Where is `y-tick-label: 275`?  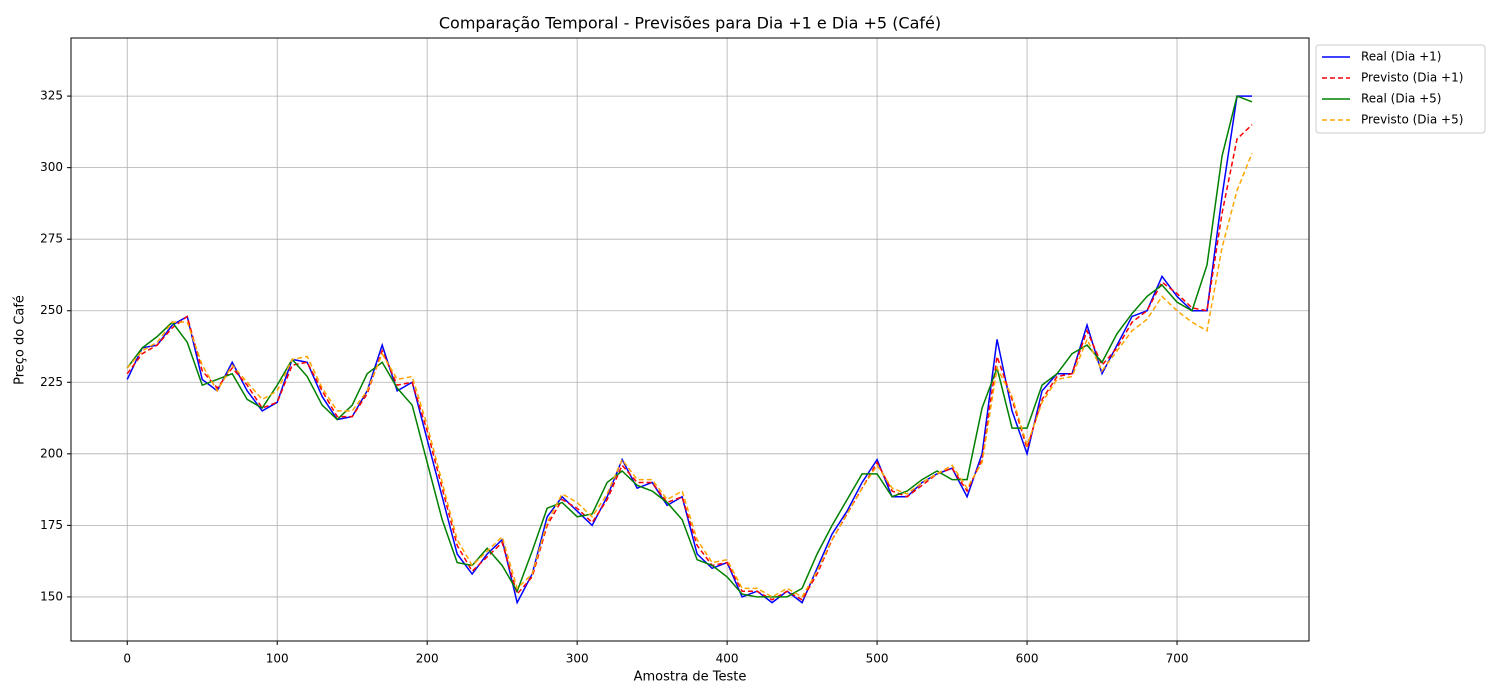
y-tick-label: 275 is located at coordinates (51, 239).